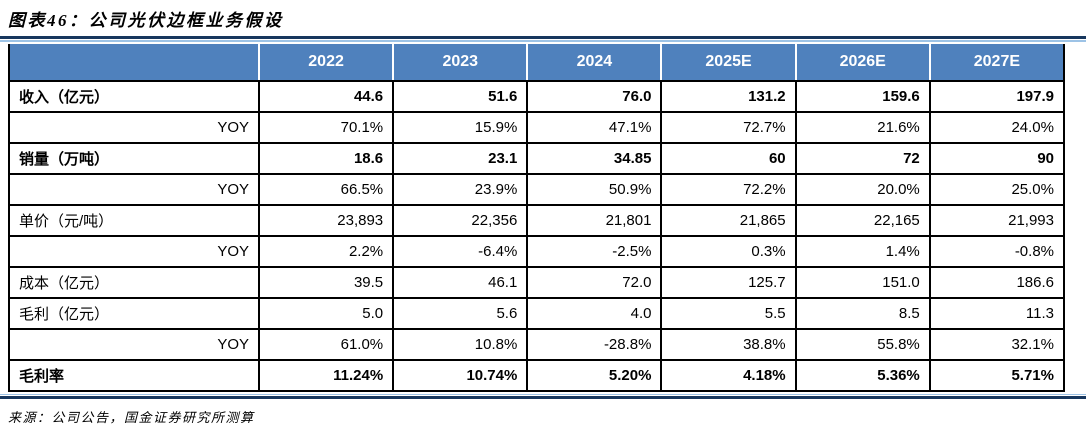  Describe the element at coordinates (326, 313) in the screenshot. I see `value-cell: 5.0` at that location.